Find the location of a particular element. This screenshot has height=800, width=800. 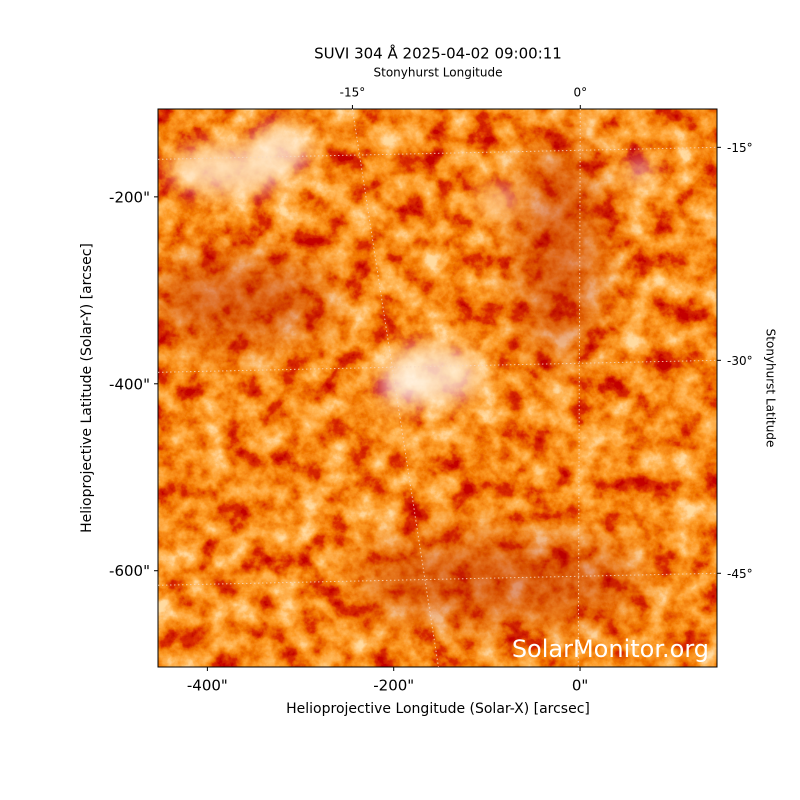

y2-axis-label: Stonyhurst Latitude is located at coordinates (771, 388).